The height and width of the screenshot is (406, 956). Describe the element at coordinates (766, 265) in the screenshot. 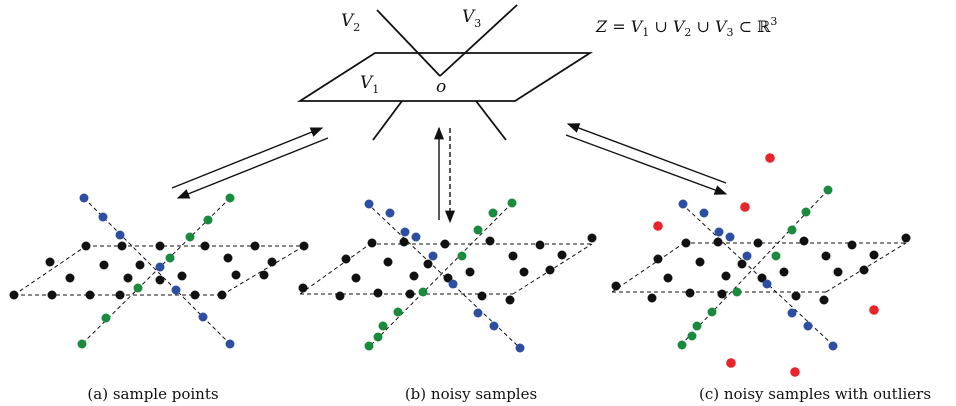

I see `outlier-points` at that location.